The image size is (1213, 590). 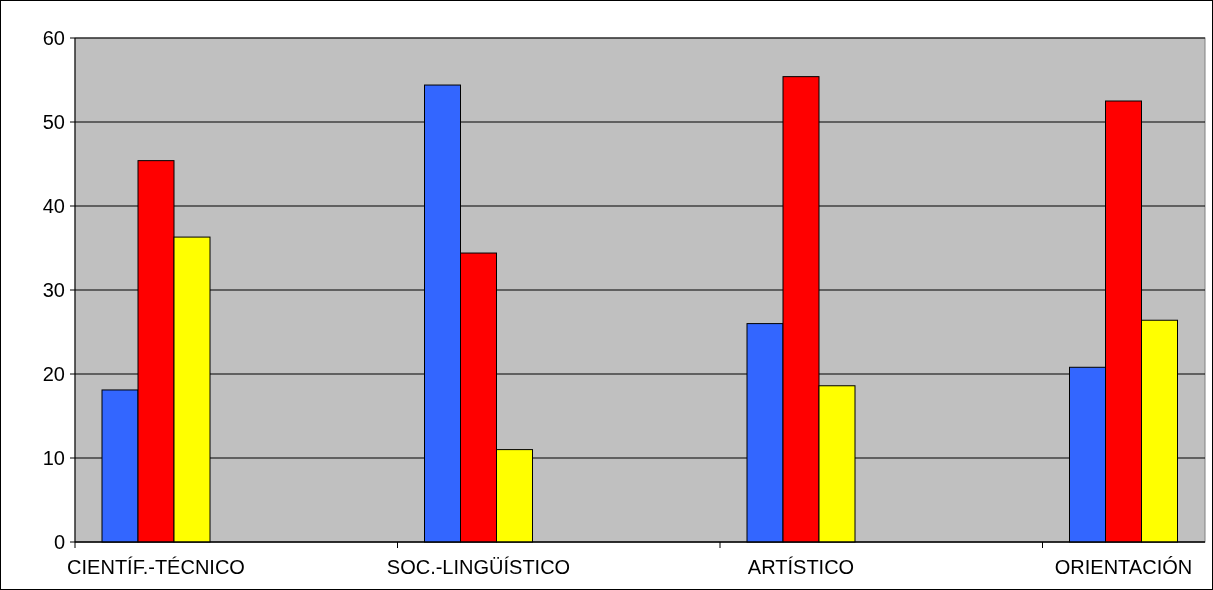 What do you see at coordinates (53, 38) in the screenshot?
I see `y-tick-label: 60` at bounding box center [53, 38].